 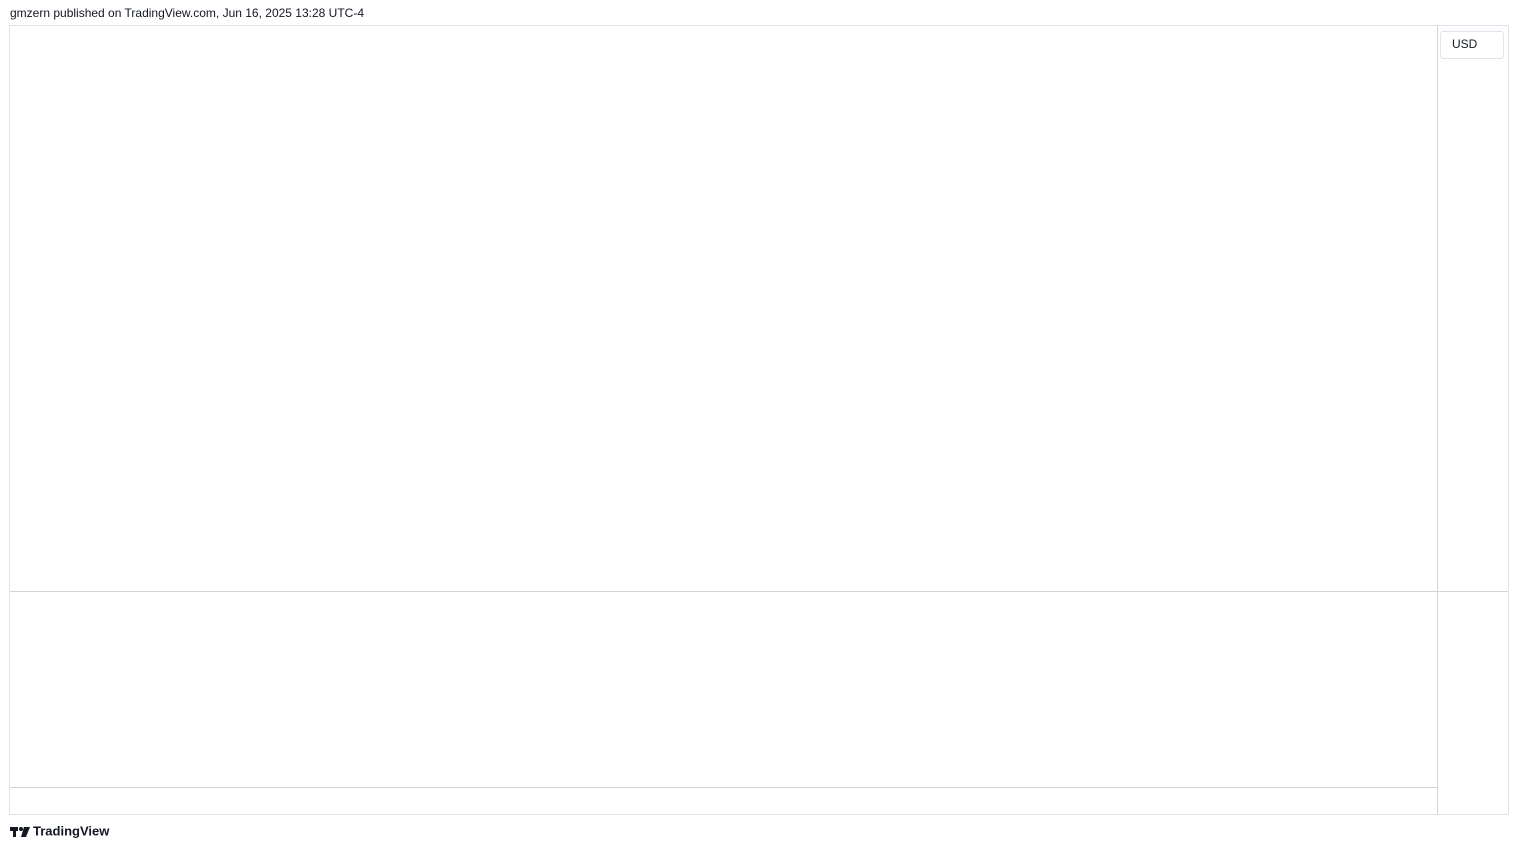 I want to click on footer-brand: TradingView, so click(x=71, y=830).